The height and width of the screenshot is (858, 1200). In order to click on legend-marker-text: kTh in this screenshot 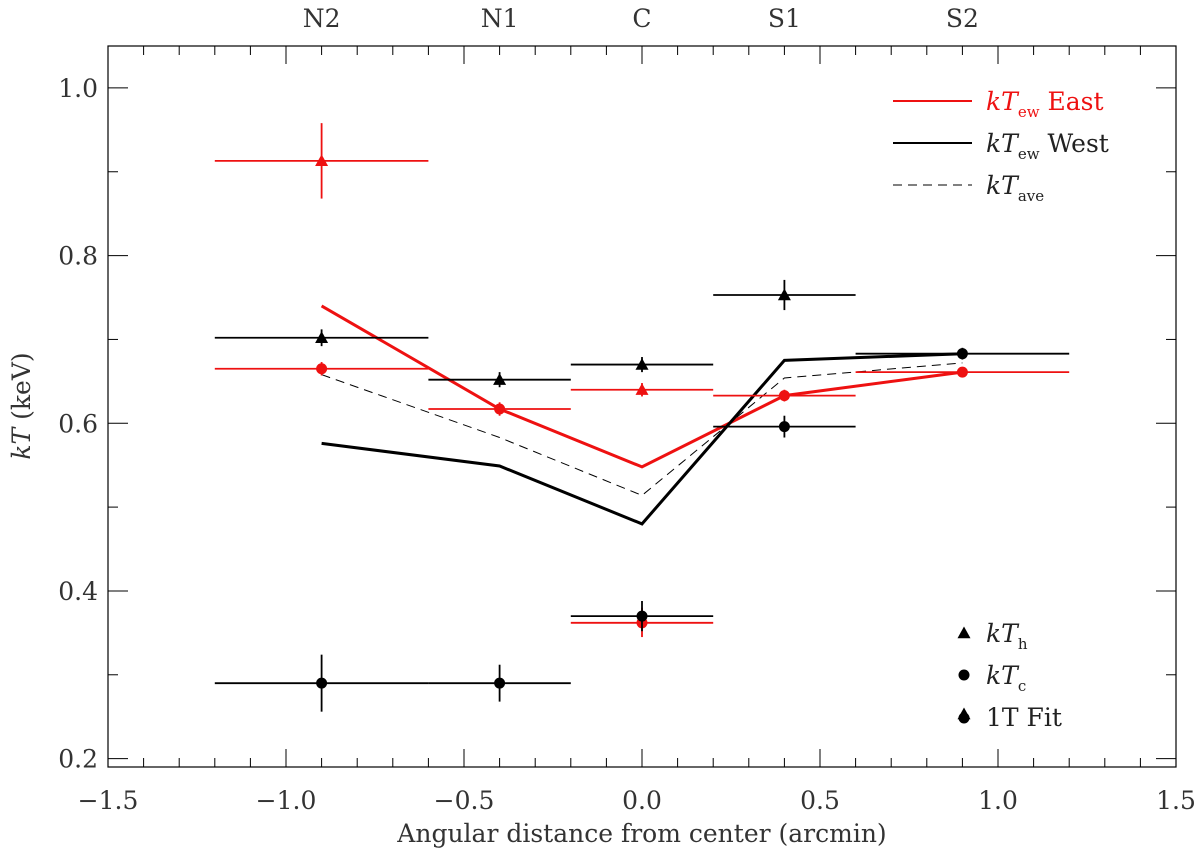, I will do `click(1007, 636)`.